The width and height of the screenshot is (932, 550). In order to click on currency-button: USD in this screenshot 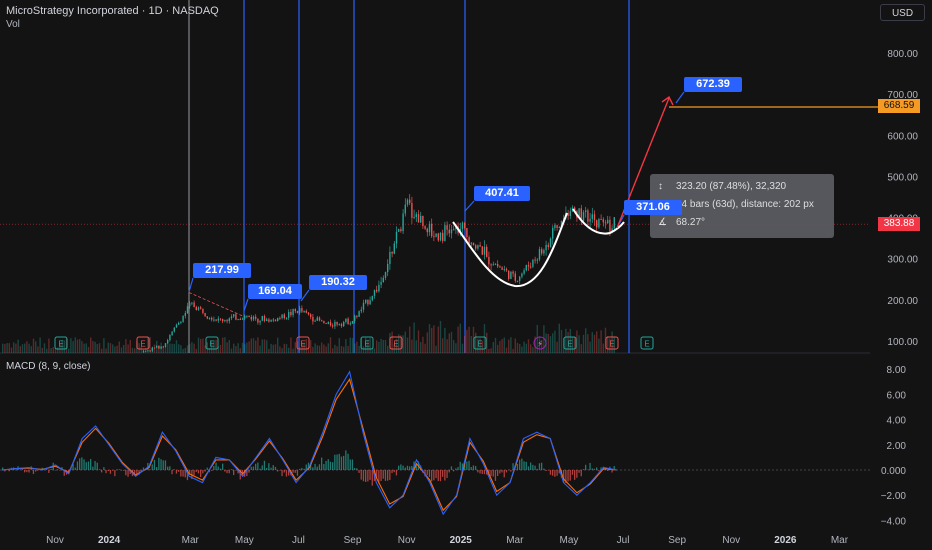, I will do `click(902, 12)`.